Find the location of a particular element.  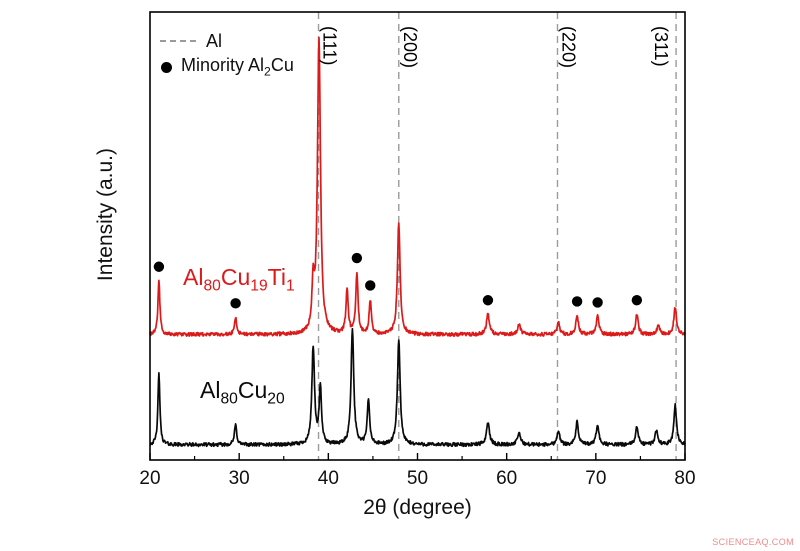

svg-text: (311) is located at coordinates (661, 46).